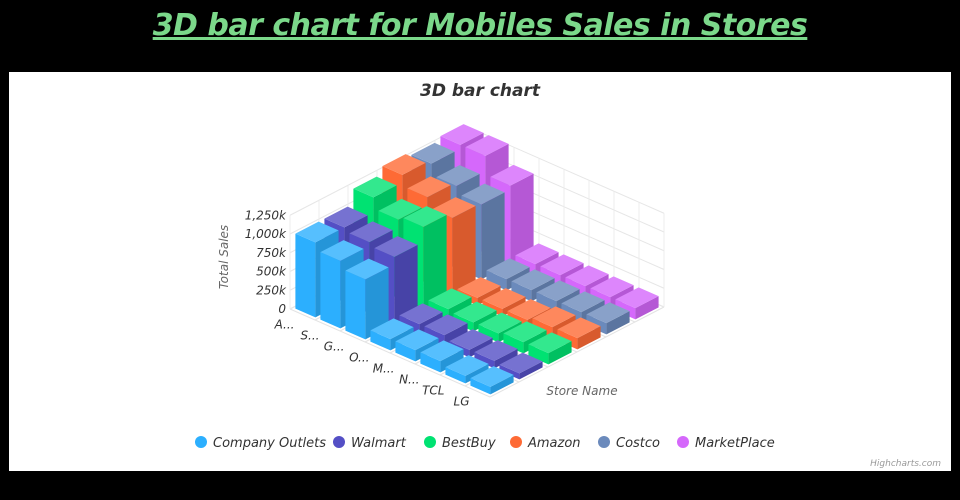 The width and height of the screenshot is (960, 500). I want to click on legend-label: Walmart, so click(379, 443).